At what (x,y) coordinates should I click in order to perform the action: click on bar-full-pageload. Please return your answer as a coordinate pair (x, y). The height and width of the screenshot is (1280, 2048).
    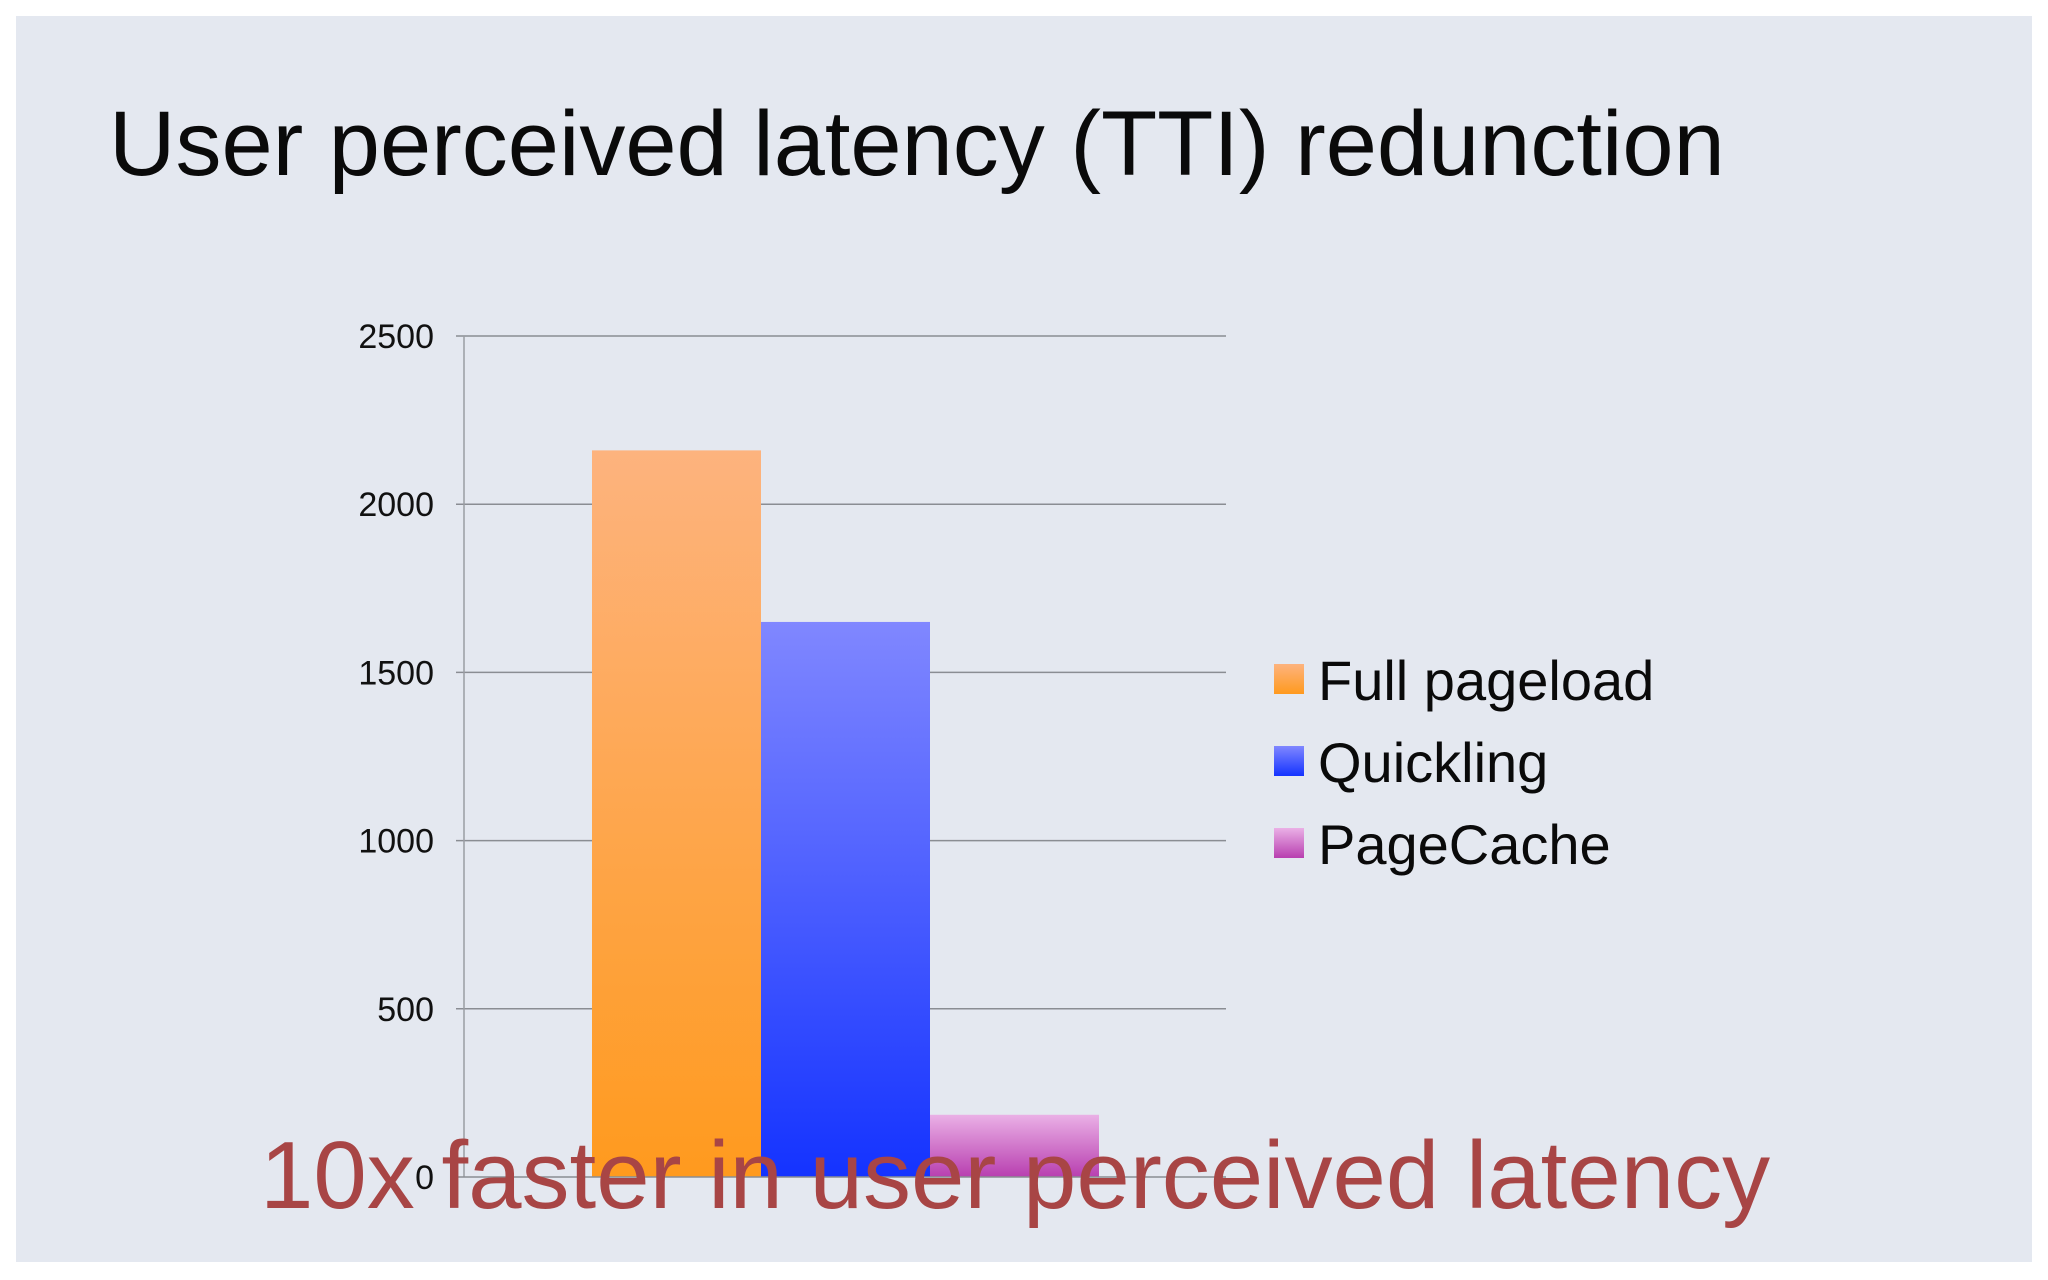
    Looking at the image, I should click on (676, 814).